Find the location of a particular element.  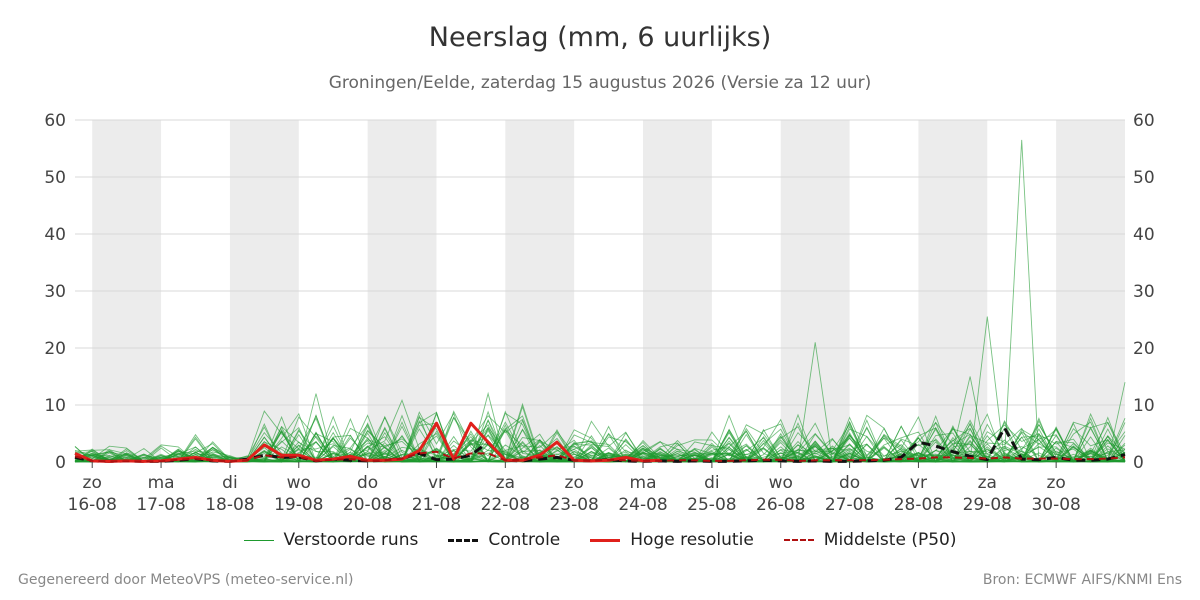

x-tick-label-date: 17-08 is located at coordinates (160, 505).